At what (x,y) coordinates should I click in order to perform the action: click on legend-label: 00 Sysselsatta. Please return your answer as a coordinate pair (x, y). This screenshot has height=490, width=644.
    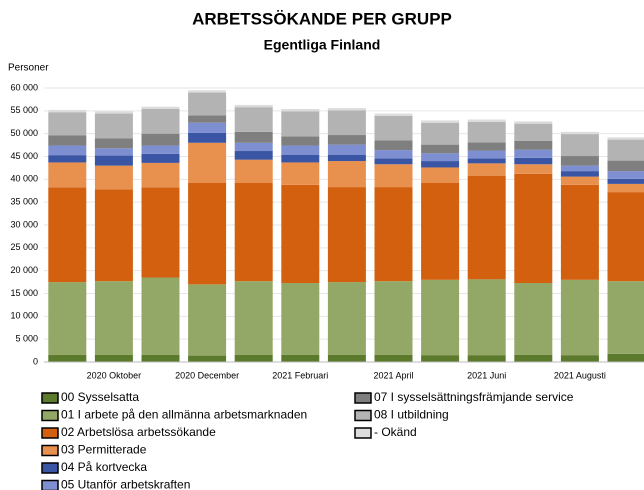
    Looking at the image, I should click on (100, 397).